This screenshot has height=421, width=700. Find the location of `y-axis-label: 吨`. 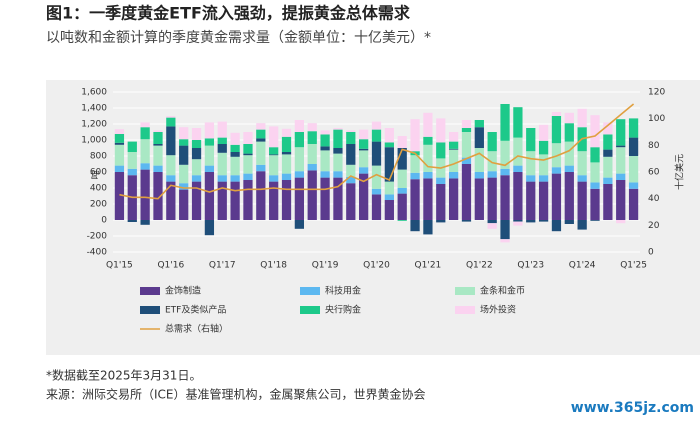

y-axis-label: 吨 is located at coordinates (96, 174).